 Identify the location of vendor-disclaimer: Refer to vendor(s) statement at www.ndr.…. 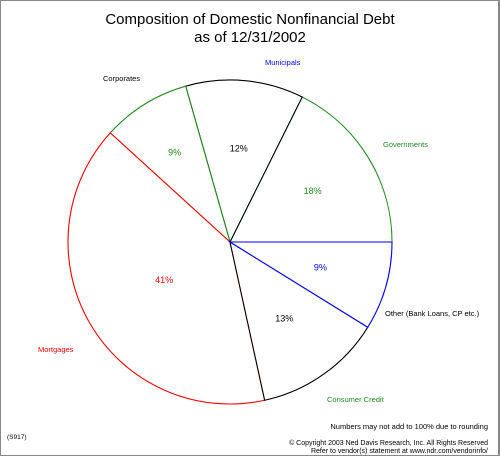
(399, 451).